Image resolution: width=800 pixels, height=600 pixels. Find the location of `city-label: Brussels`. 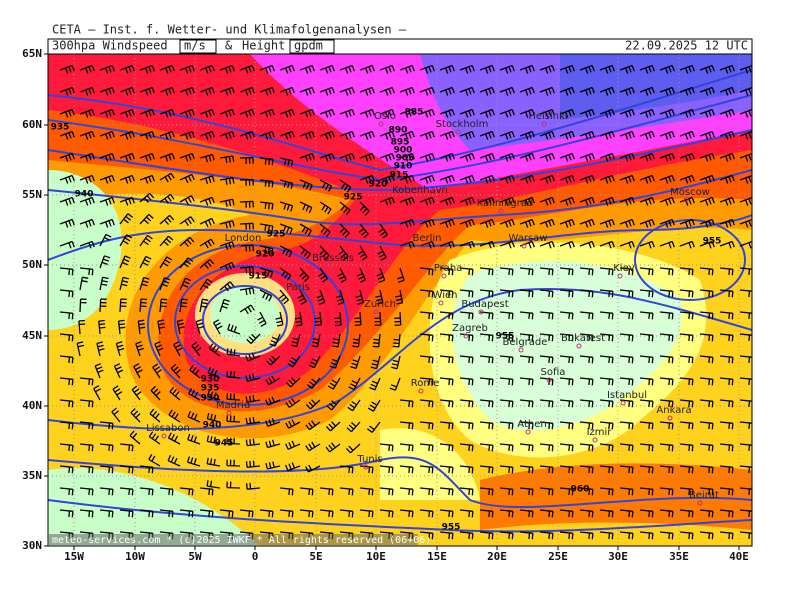

city-label: Brussels is located at coordinates (333, 258).